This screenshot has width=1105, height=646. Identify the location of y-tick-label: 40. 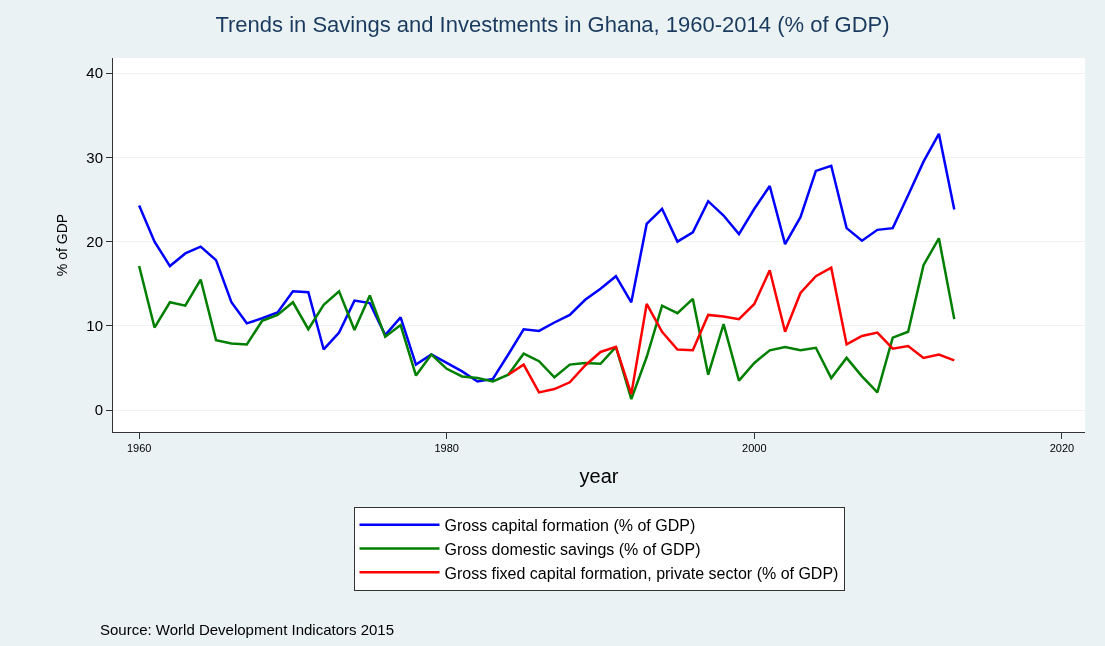
(94, 73).